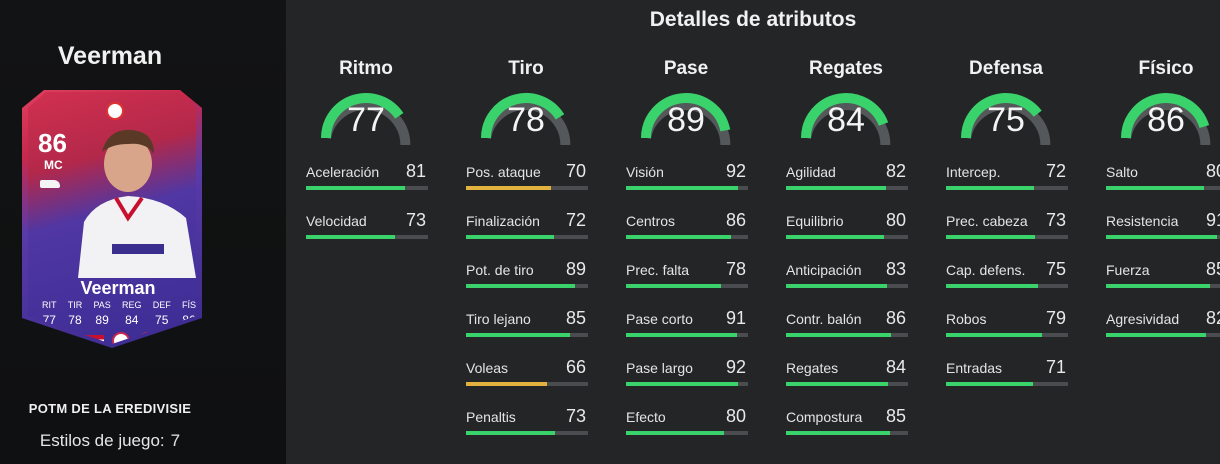  What do you see at coordinates (53, 165) in the screenshot?
I see `card-position: MC` at bounding box center [53, 165].